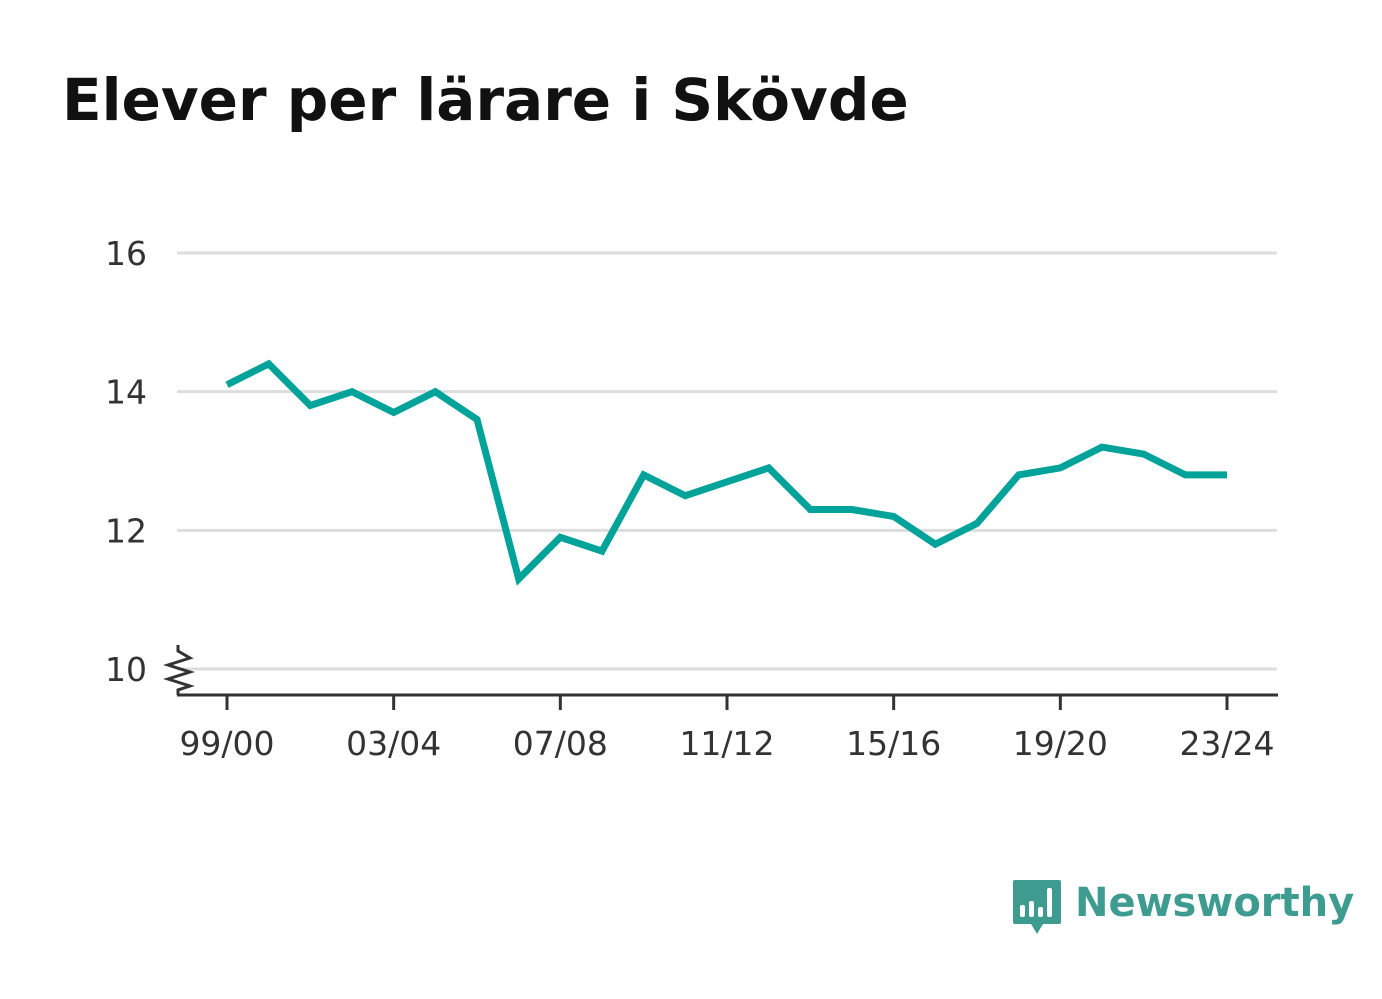 This screenshot has height=999, width=1382. I want to click on x-tick-label-03-04: 03/04, so click(393, 743).